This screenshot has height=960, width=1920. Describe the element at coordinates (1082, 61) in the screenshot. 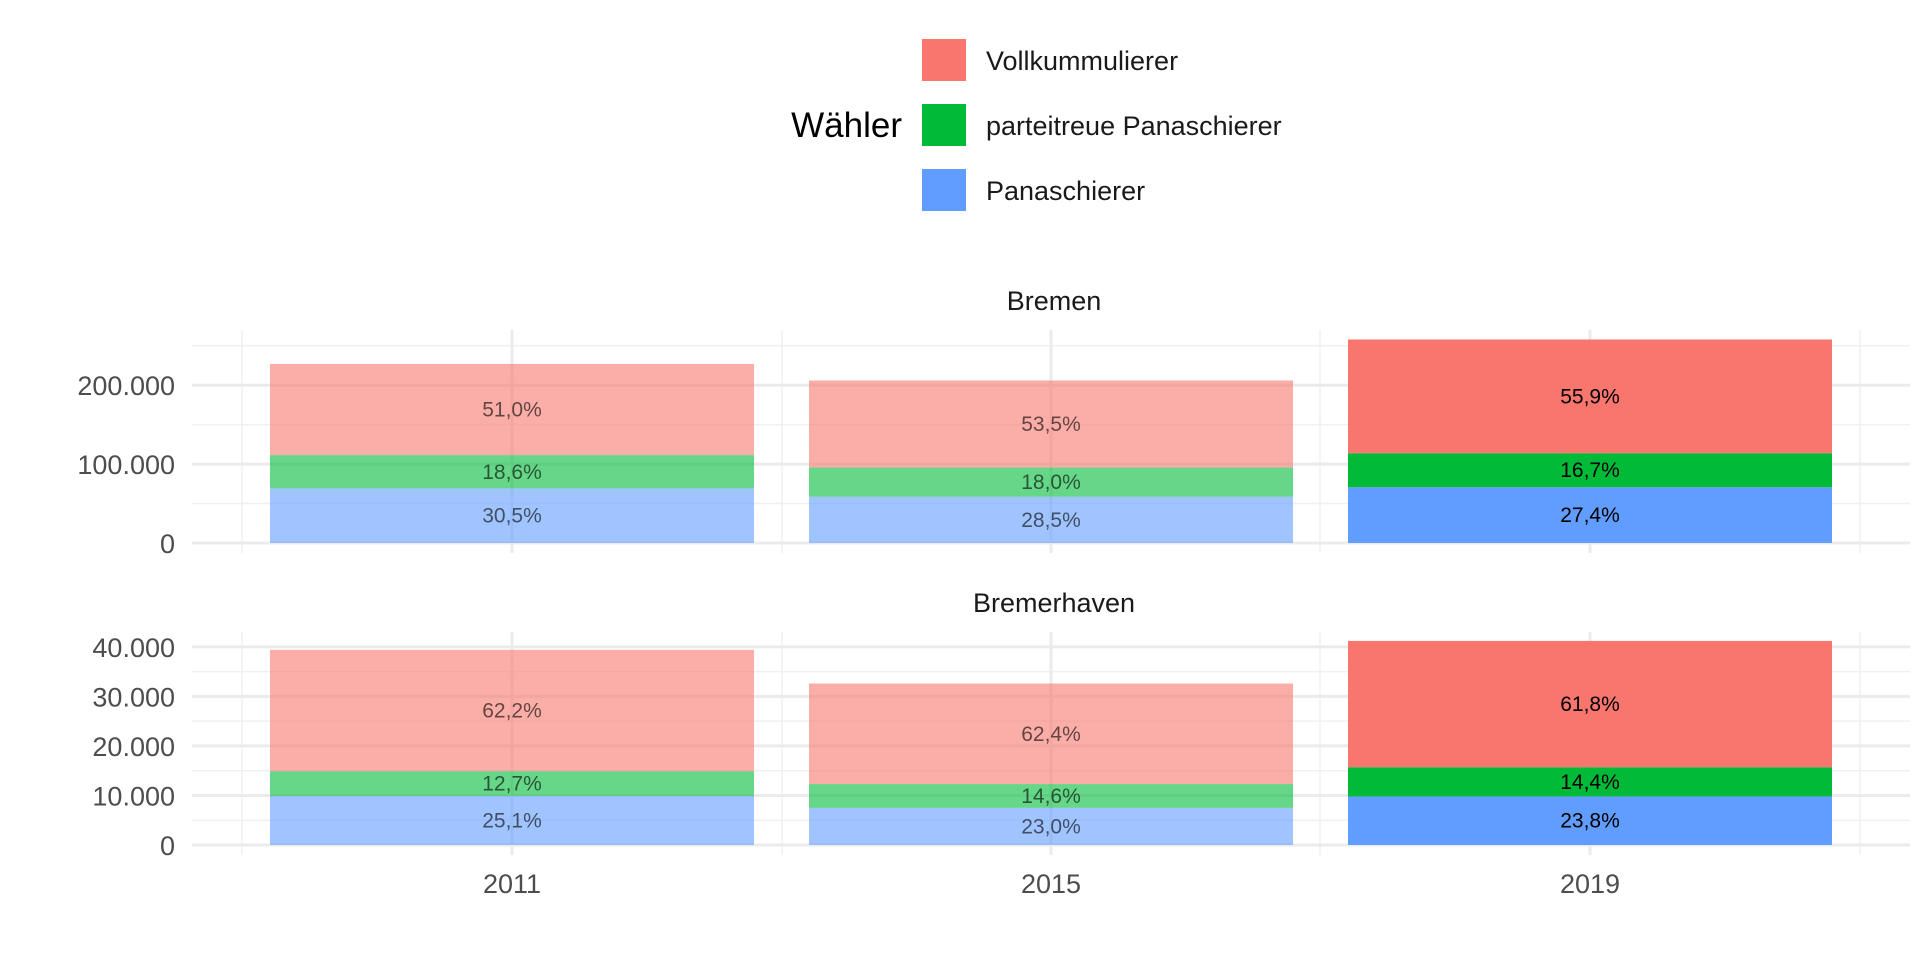

I see `legend-label-0: Vollkummulierer` at that location.